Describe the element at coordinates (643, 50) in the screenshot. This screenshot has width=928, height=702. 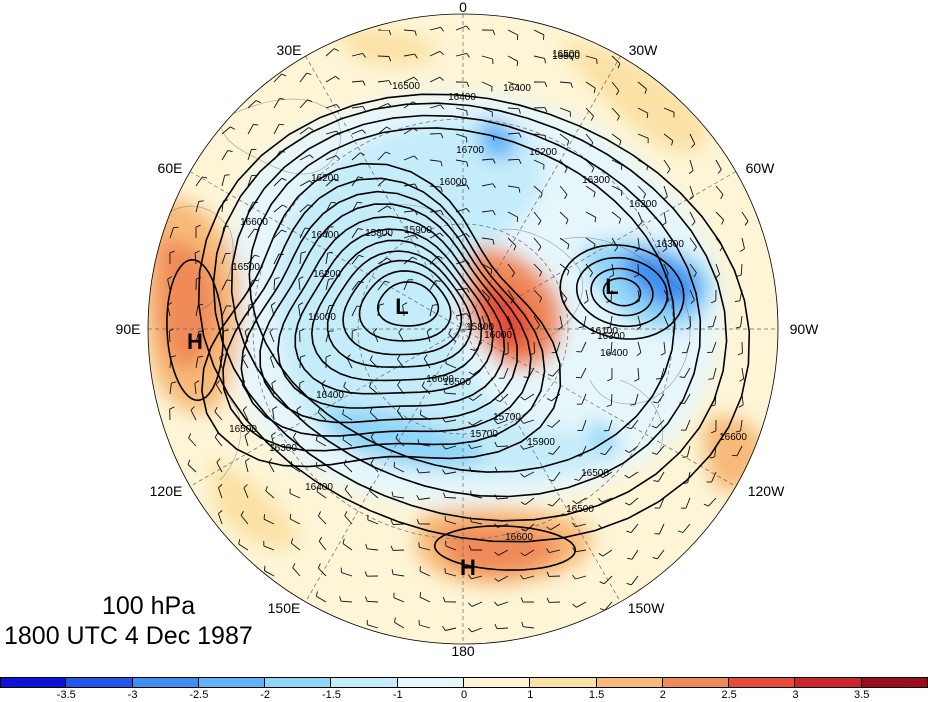
I see `lon-label-30w: 30W` at that location.